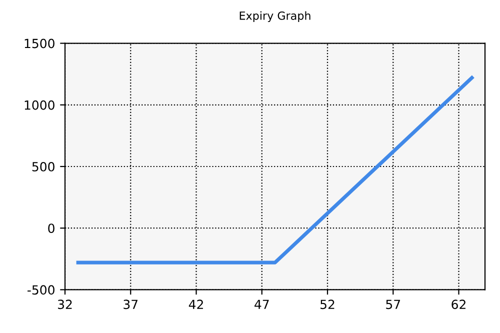 The width and height of the screenshot is (500, 333). Describe the element at coordinates (261, 304) in the screenshot. I see `x-tick-label: 47` at that location.